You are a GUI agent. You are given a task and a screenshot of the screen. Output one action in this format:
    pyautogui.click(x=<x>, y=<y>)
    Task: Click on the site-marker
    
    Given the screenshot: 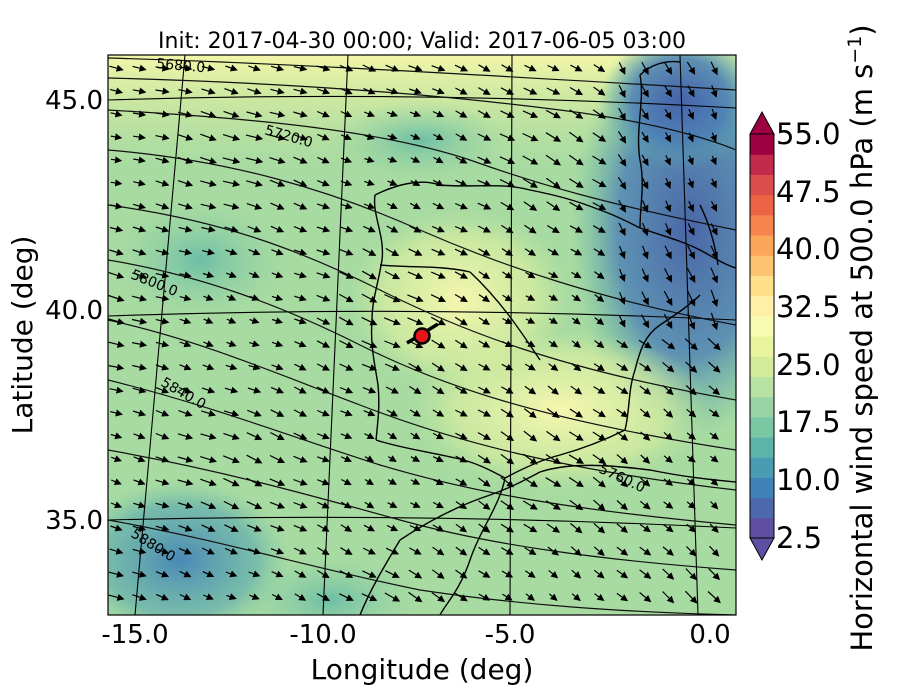 What is the action you would take?
    pyautogui.click(x=422, y=336)
    